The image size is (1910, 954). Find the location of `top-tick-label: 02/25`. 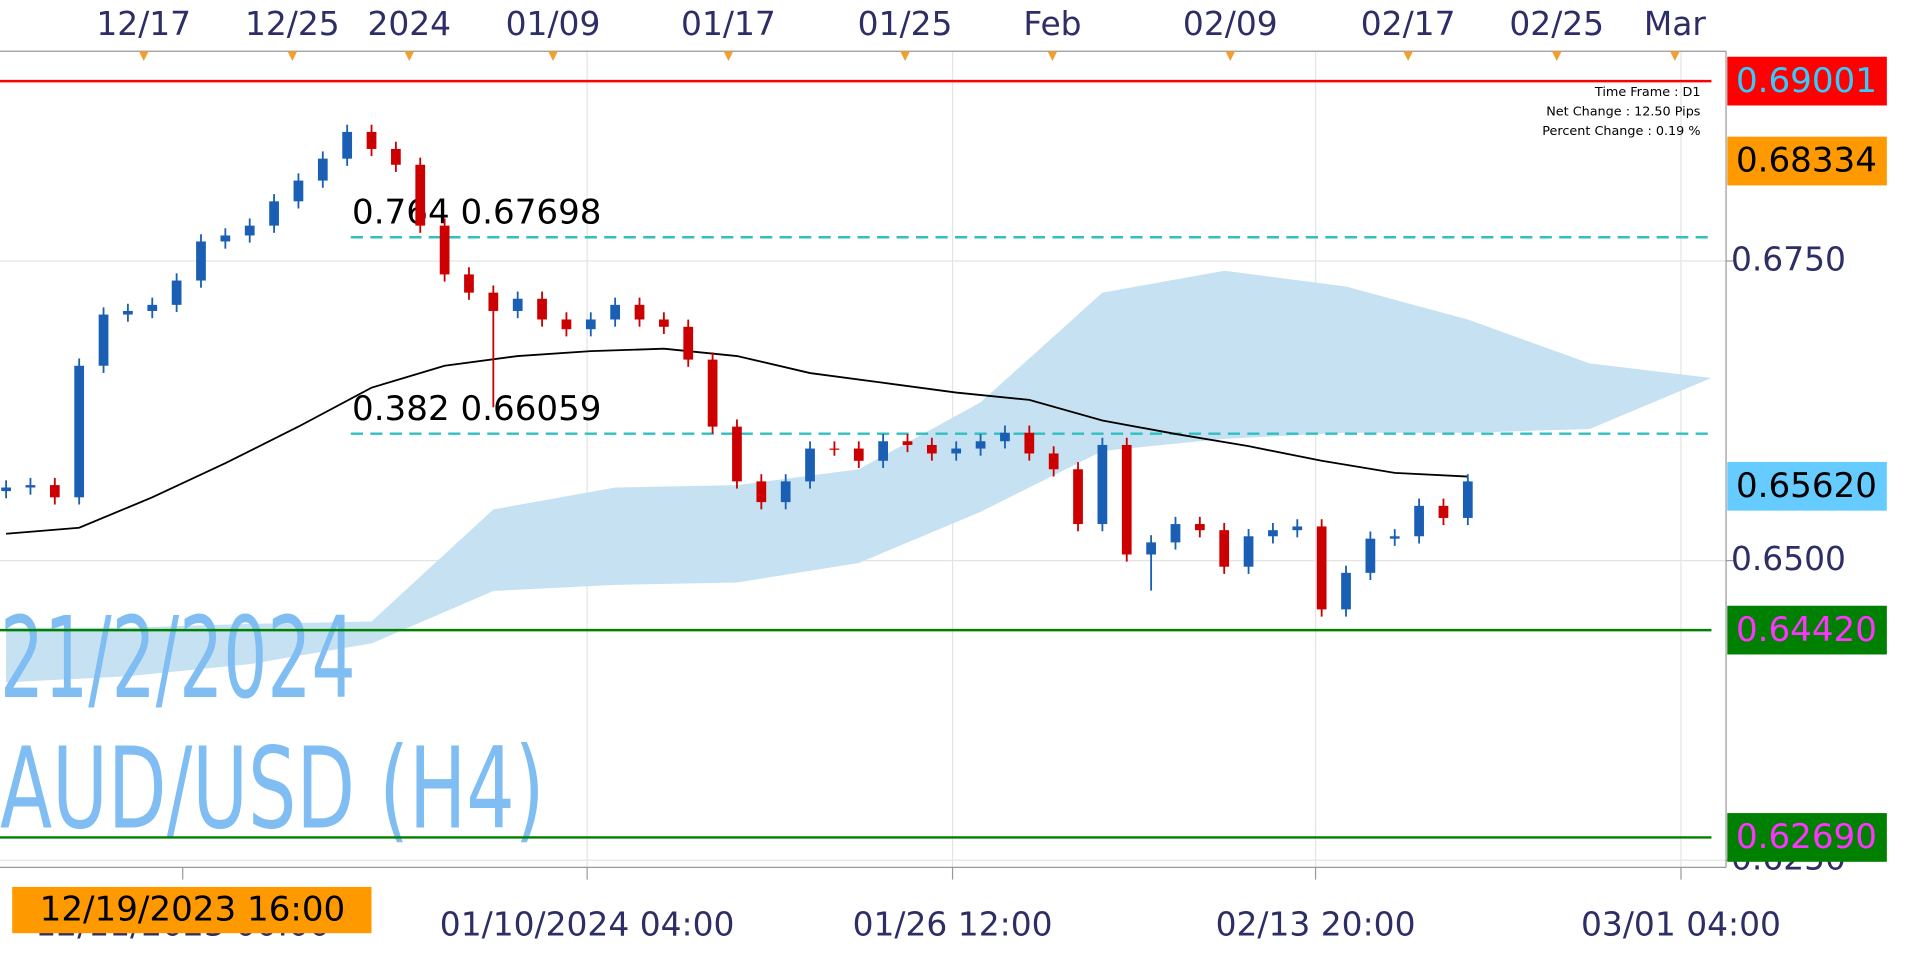

top-tick-label: 02/25 is located at coordinates (1556, 23).